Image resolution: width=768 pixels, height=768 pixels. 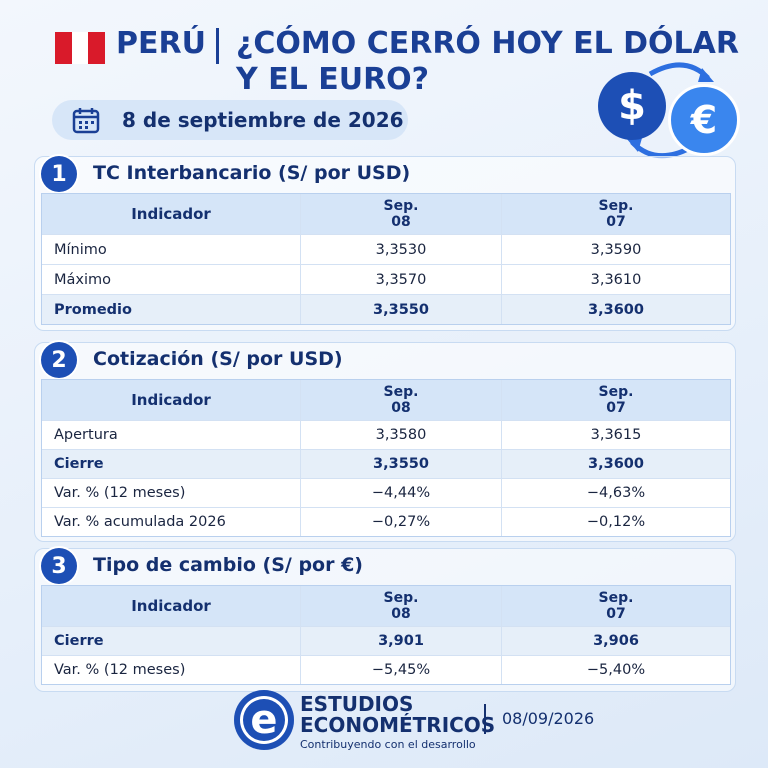 What do you see at coordinates (485, 719) in the screenshot?
I see `footer-divider` at bounding box center [485, 719].